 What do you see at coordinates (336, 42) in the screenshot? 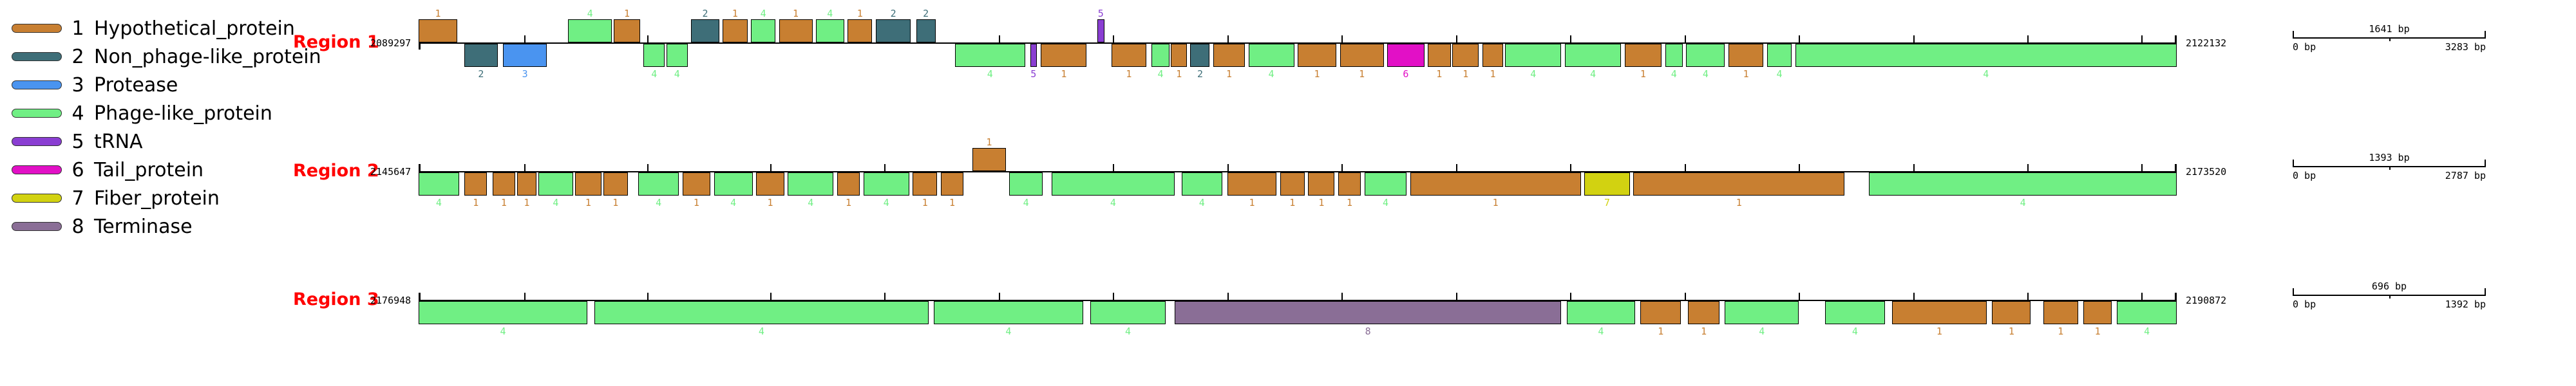
I see `region-title: Region 1` at bounding box center [336, 42].